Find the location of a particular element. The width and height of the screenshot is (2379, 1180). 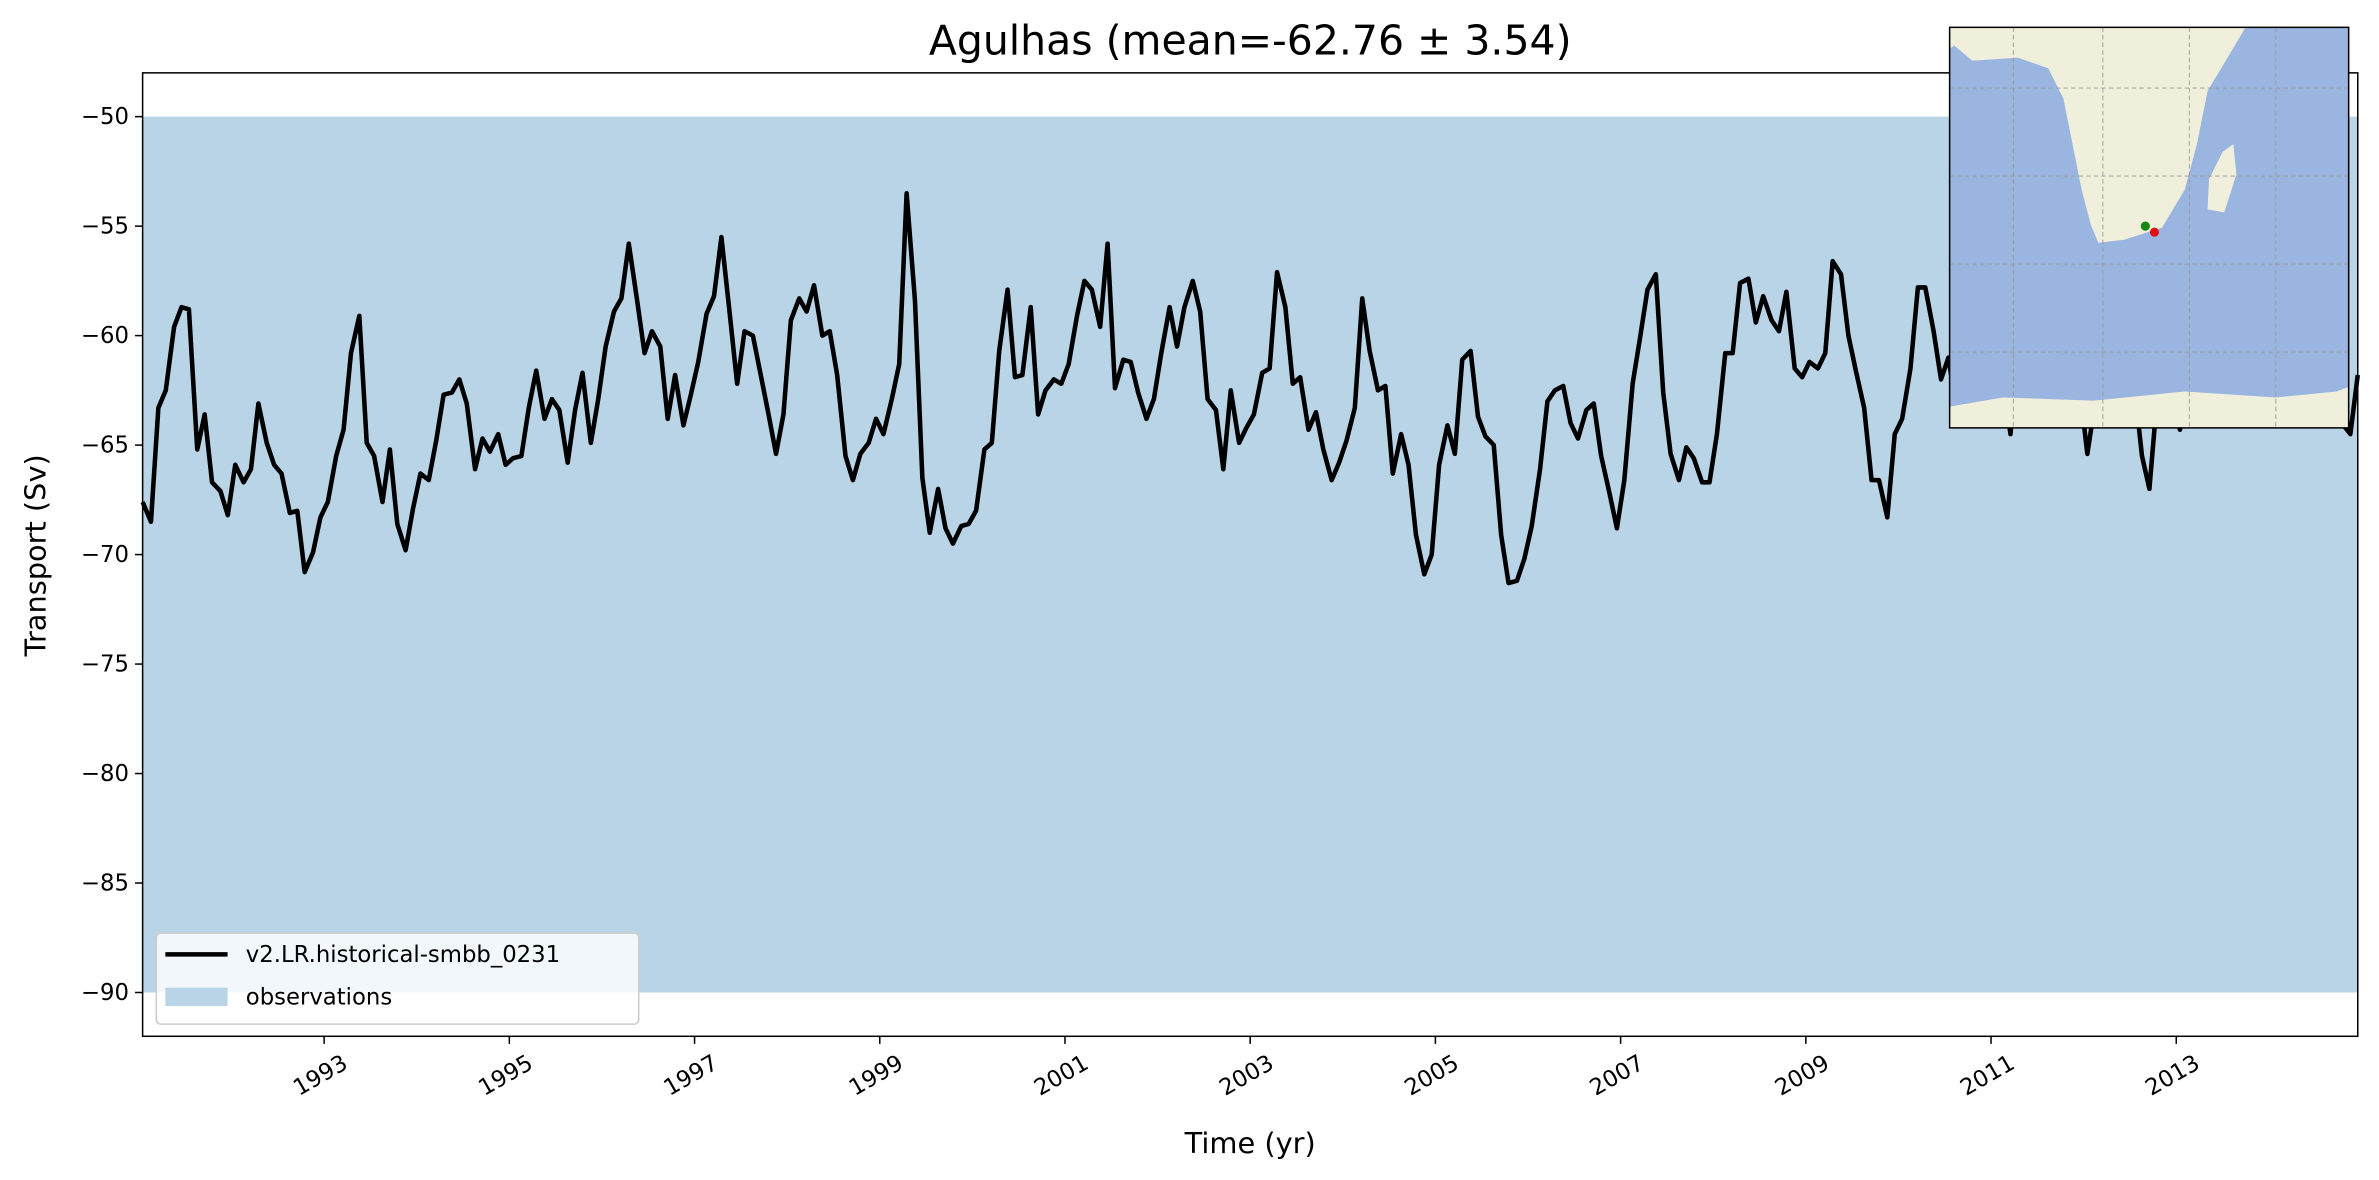

y-tick-label: −65 is located at coordinates (105, 446).